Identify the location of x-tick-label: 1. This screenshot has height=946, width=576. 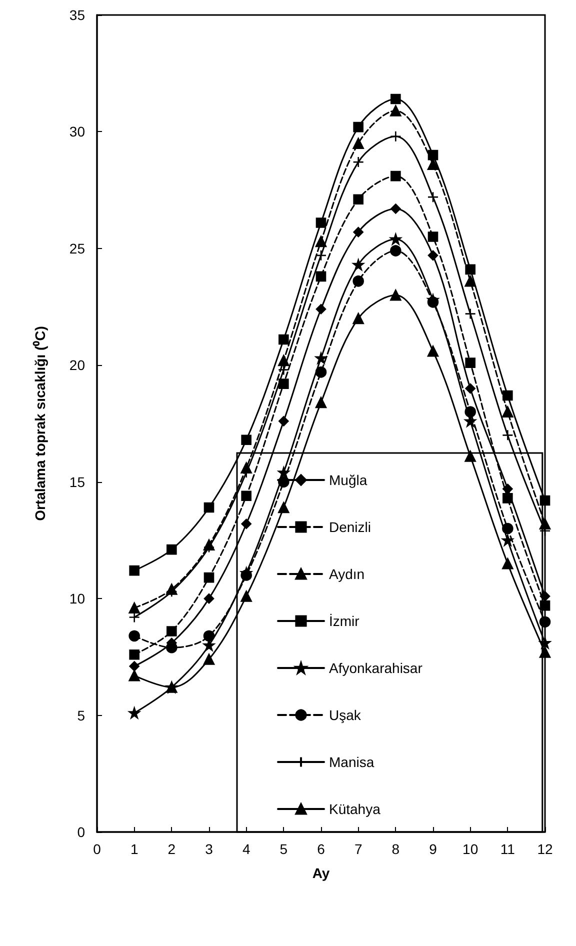
(134, 849).